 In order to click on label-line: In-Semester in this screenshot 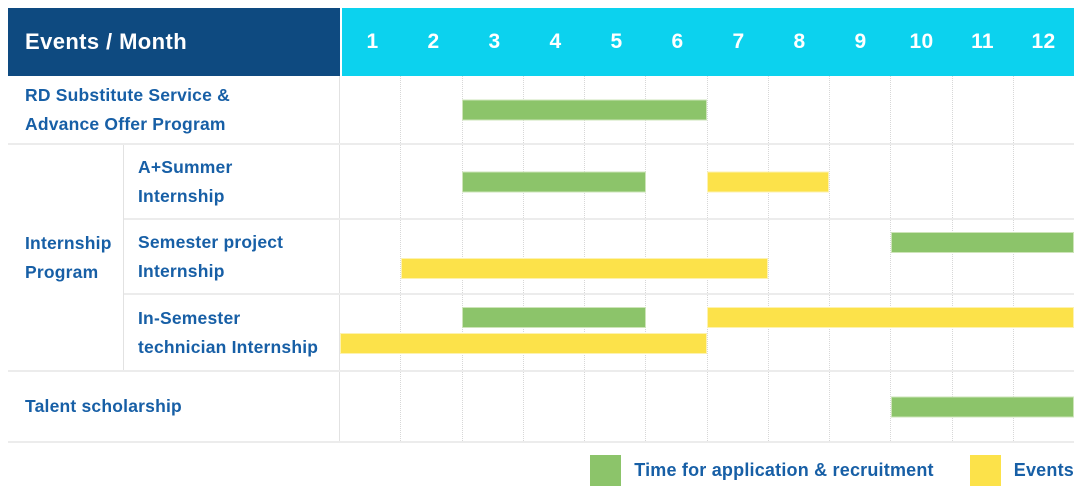, I will do `click(189, 317)`.